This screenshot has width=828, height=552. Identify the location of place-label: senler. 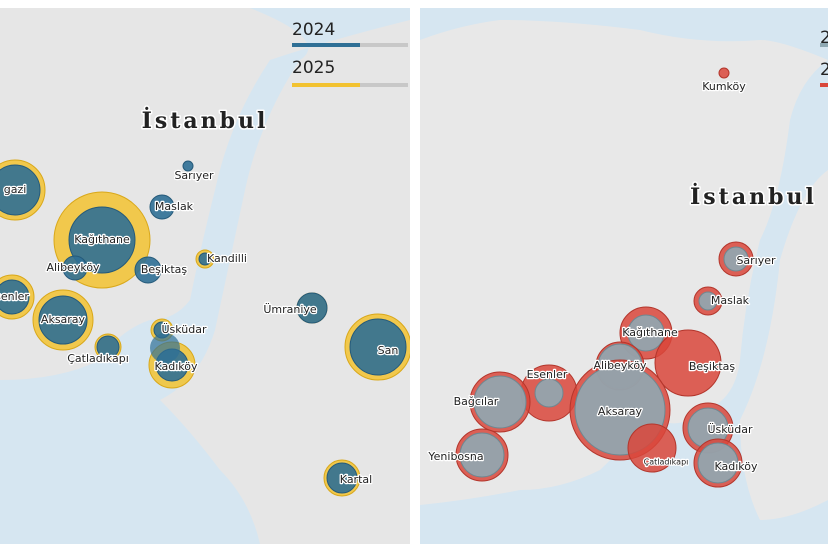
(14, 296).